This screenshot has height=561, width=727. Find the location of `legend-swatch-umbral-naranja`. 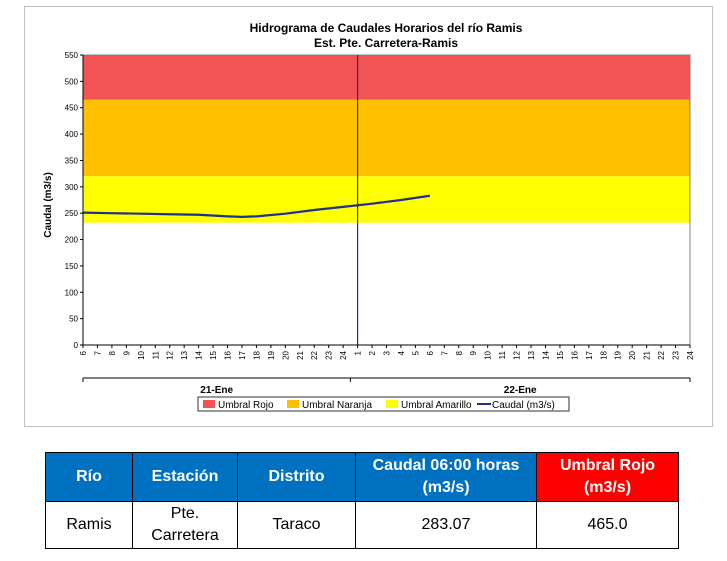

legend-swatch-umbral-naranja is located at coordinates (293, 404).